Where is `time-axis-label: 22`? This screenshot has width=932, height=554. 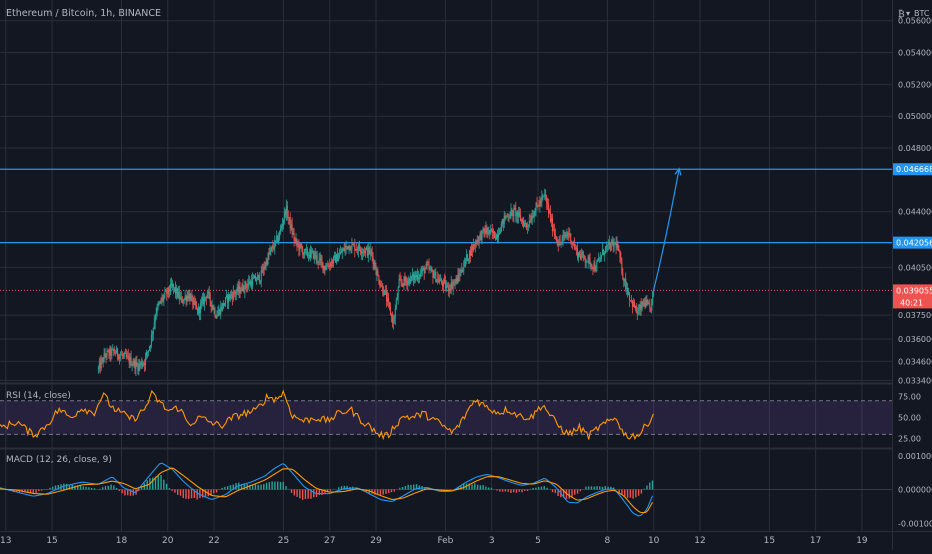 time-axis-label: 22 is located at coordinates (213, 541).